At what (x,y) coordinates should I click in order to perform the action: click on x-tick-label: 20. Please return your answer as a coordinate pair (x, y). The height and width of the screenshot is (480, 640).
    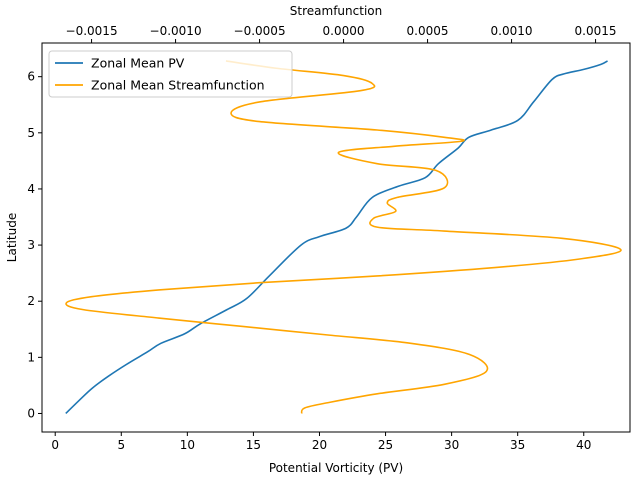
    Looking at the image, I should click on (319, 445).